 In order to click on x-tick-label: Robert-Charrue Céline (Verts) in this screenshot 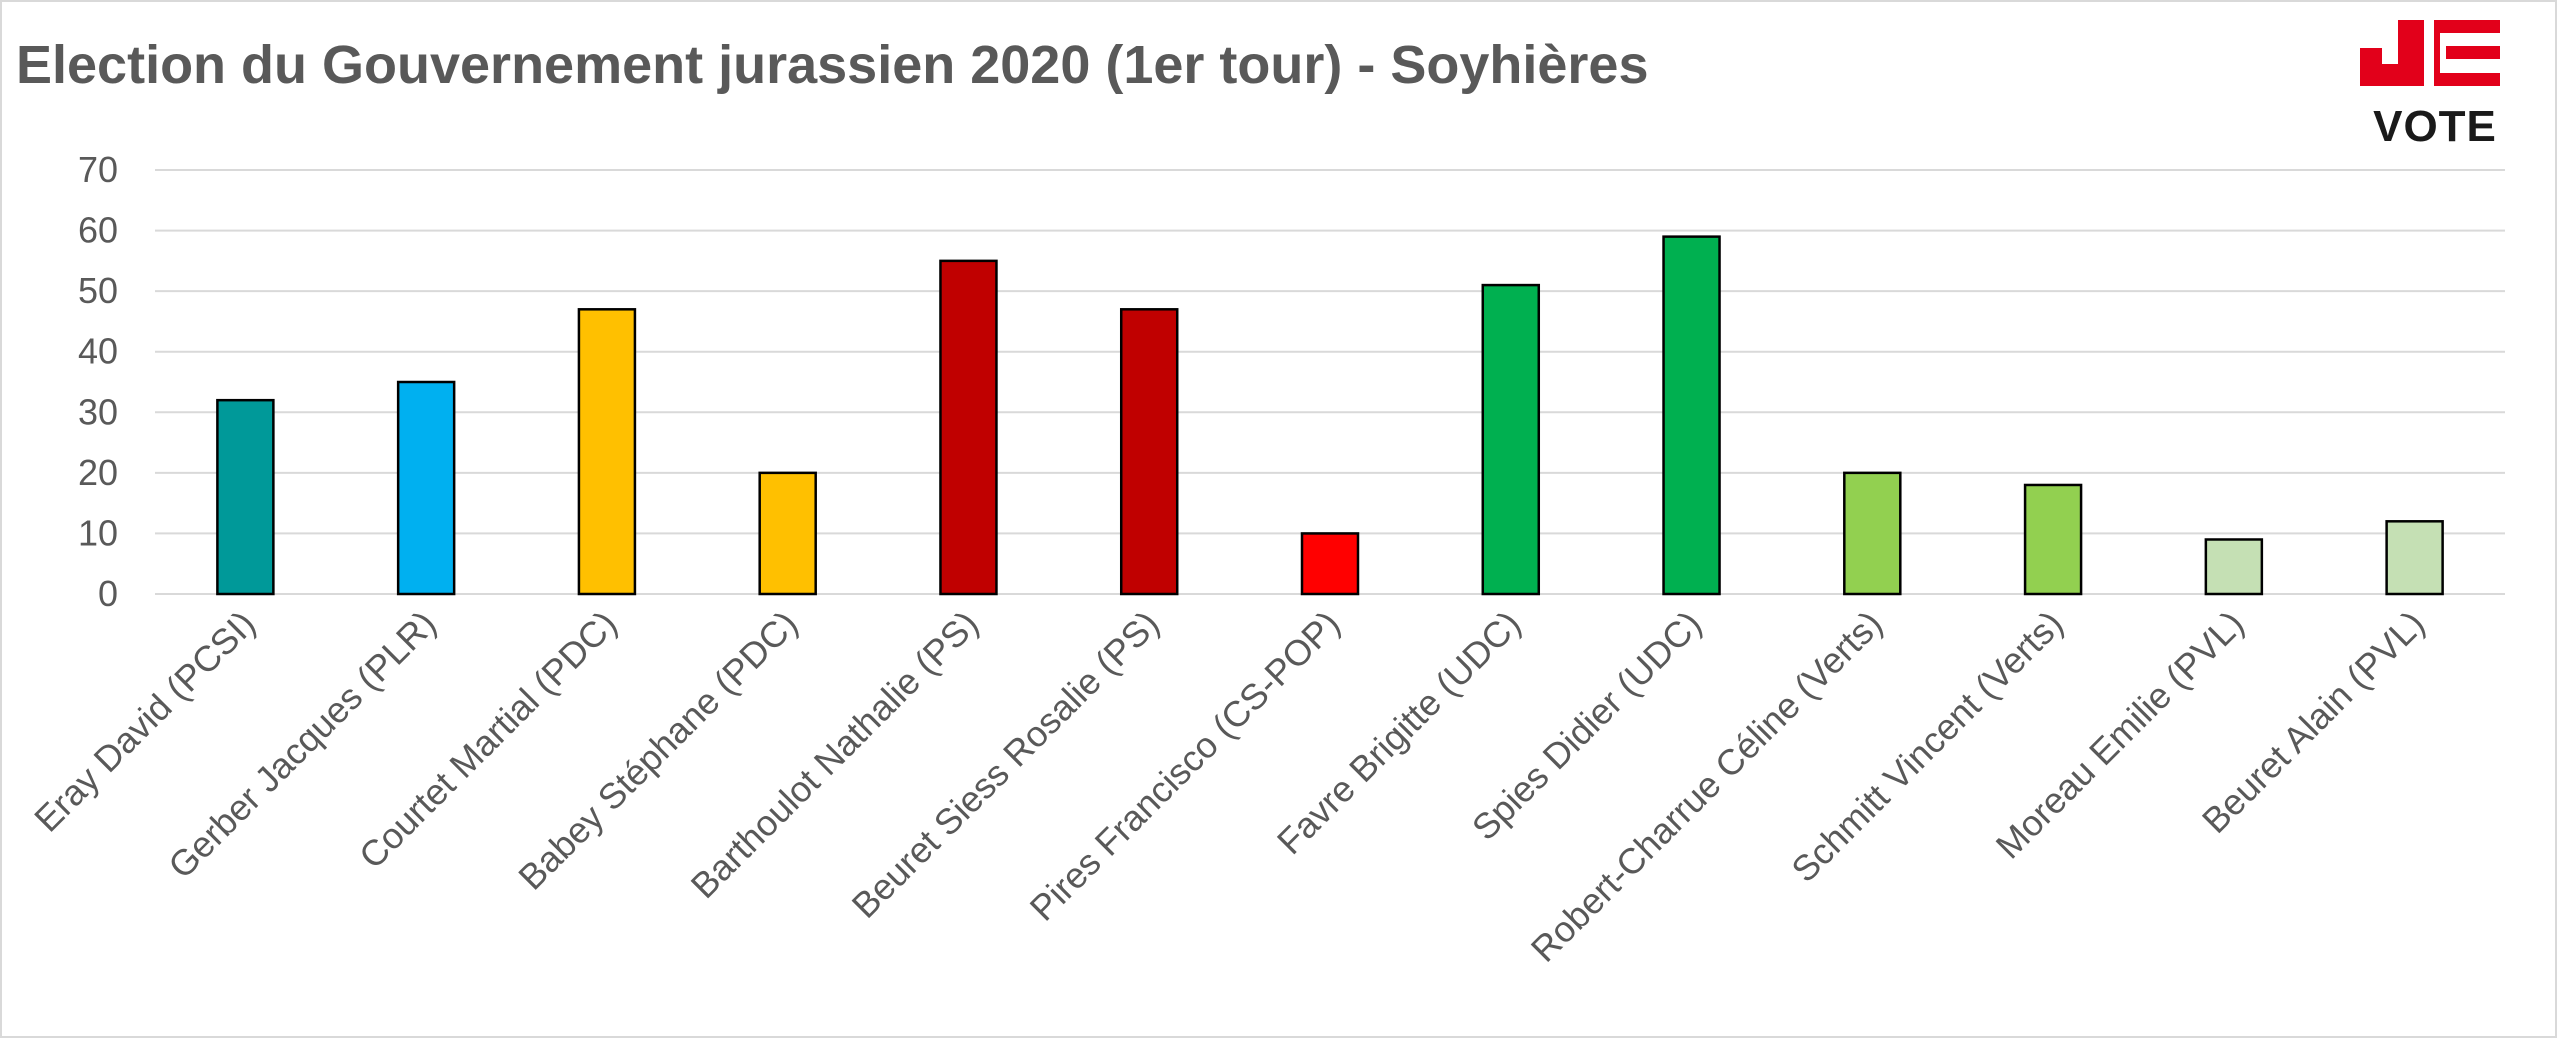, I will do `click(1706, 786)`.